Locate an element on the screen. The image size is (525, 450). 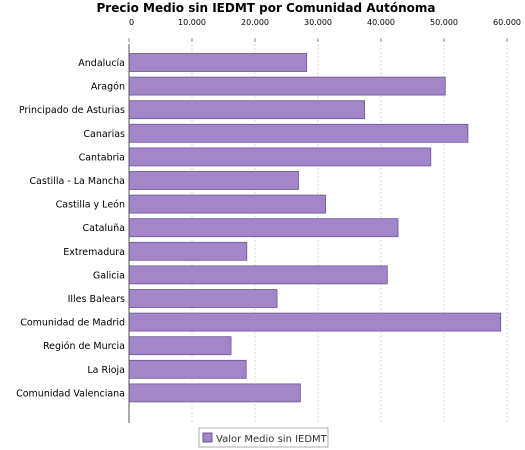
category-label: Illes Balears is located at coordinates (96, 299).